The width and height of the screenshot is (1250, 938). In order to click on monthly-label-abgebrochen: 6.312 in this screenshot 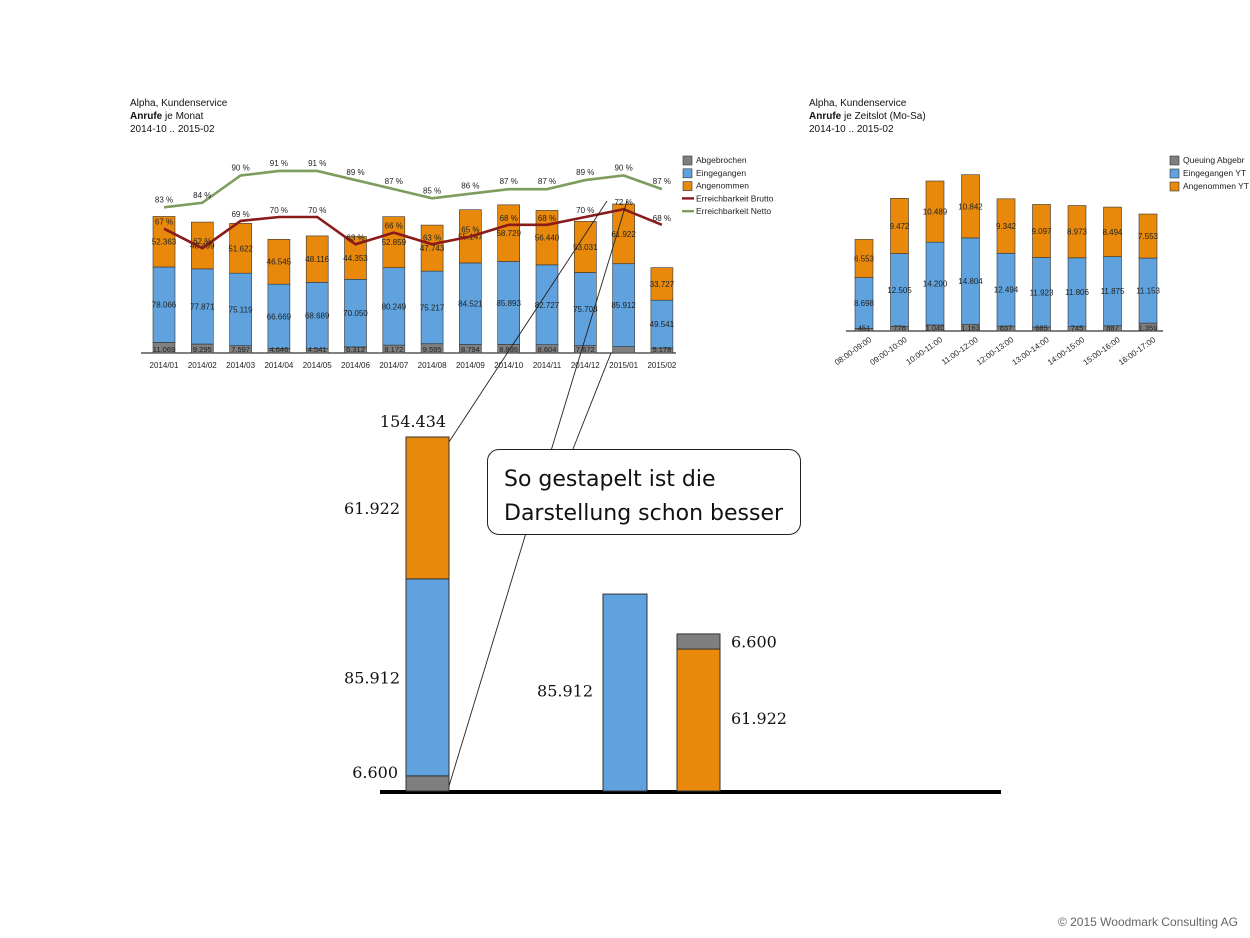, I will do `click(355, 349)`.